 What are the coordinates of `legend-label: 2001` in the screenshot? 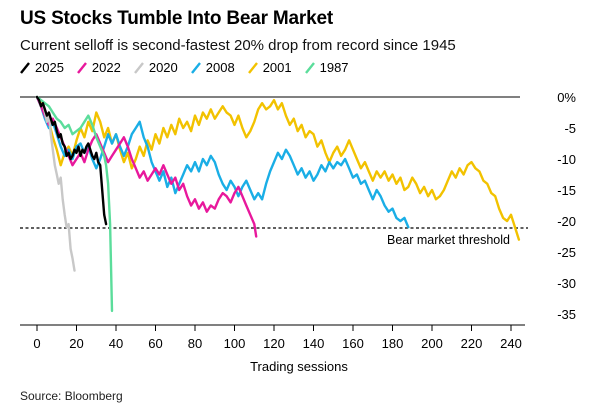 It's located at (277, 67).